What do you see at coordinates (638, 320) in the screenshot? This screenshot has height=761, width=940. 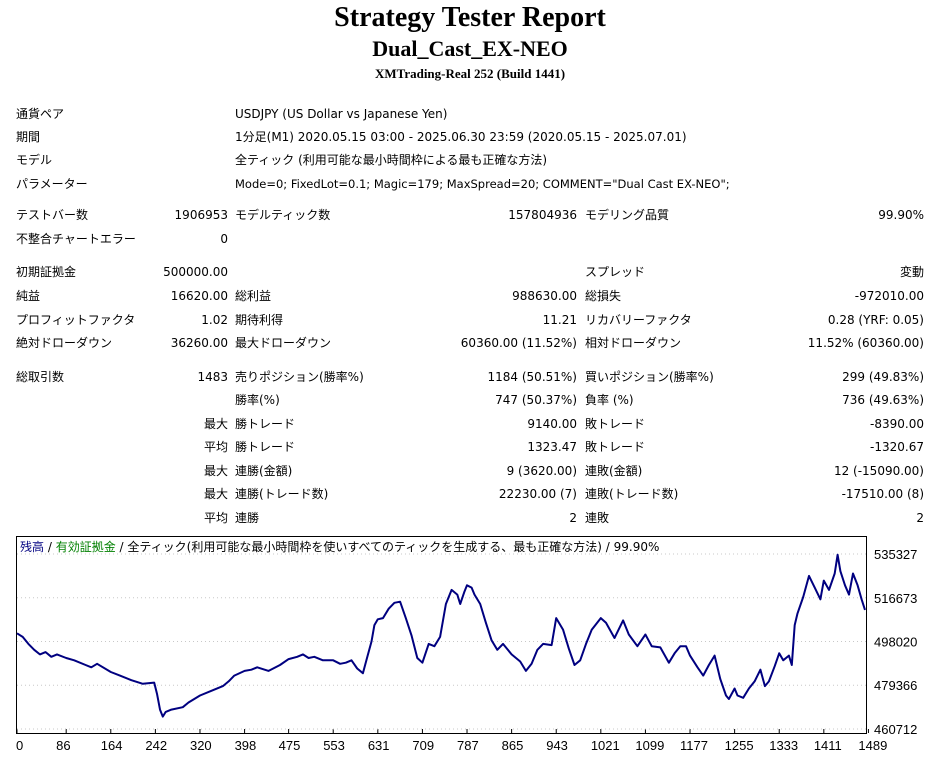 I see `label-recovery-factor: リカバリーファクタ` at bounding box center [638, 320].